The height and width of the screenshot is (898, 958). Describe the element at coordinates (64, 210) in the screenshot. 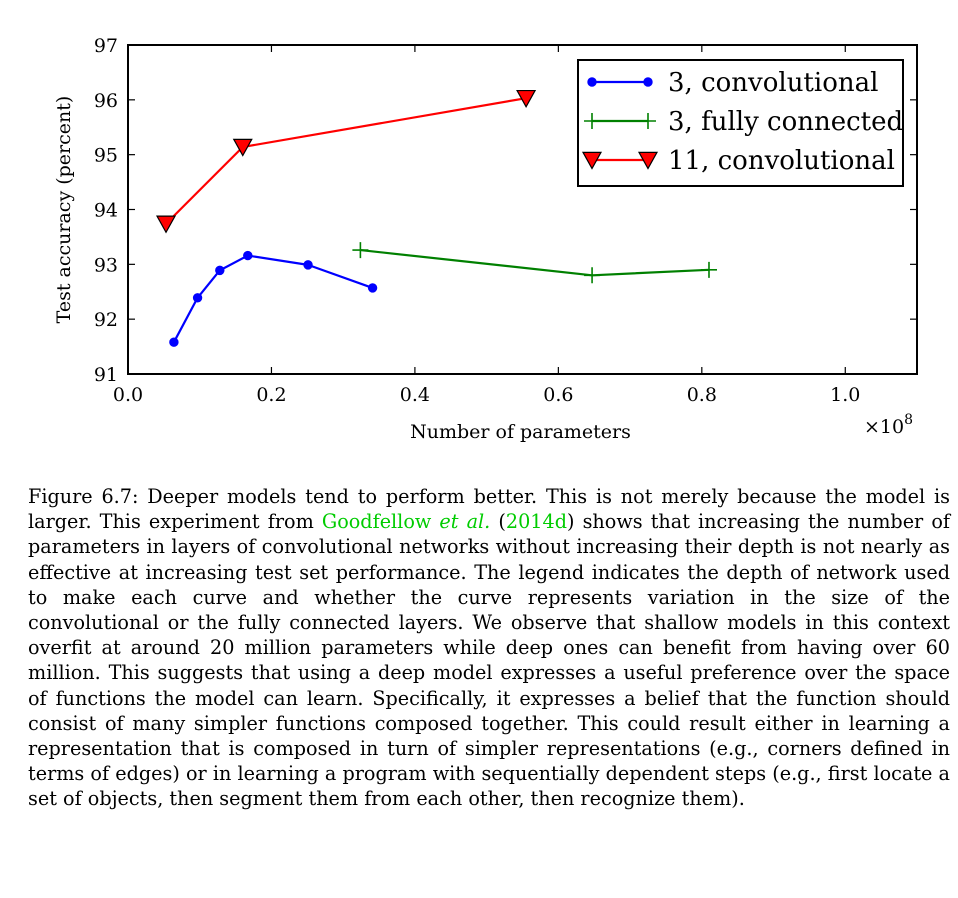

I see `y-axis-label: Test accuracy (percent)` at that location.